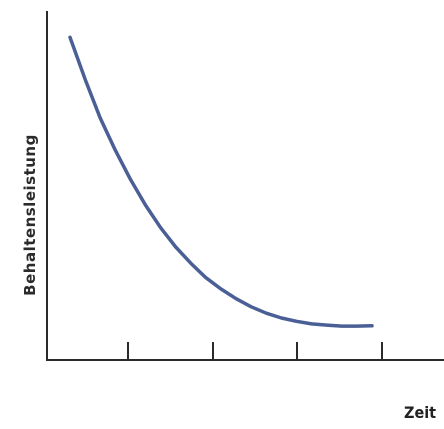 This screenshot has width=444, height=429. Describe the element at coordinates (420, 412) in the screenshot. I see `x-axis-label: Zeit` at that location.